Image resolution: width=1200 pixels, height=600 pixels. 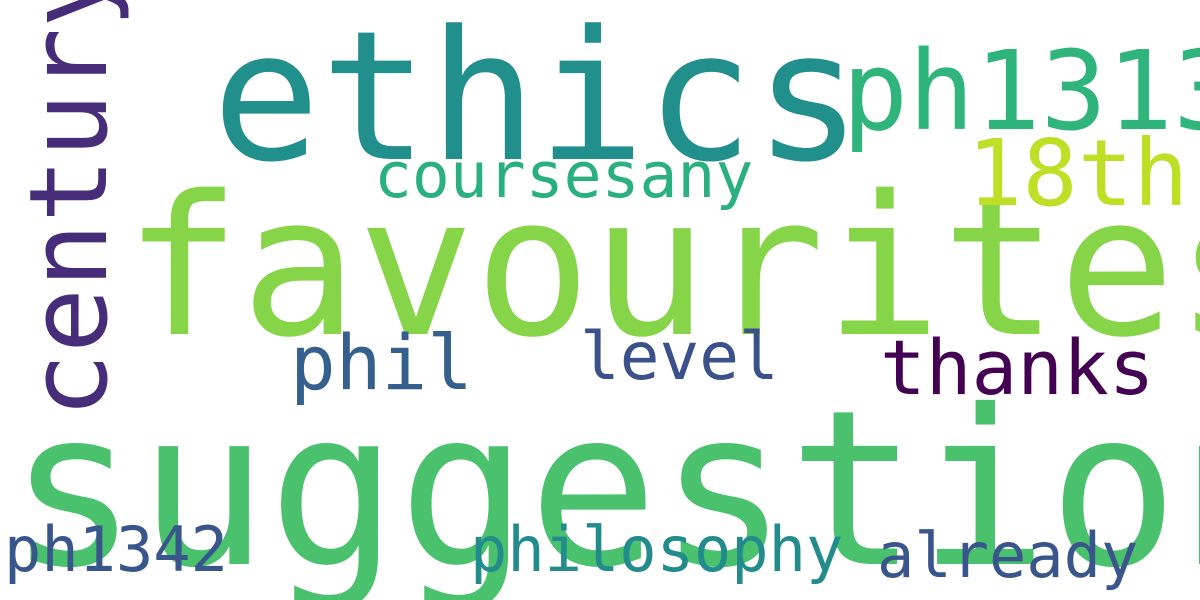 I want to click on word-18th: 18th, so click(x=1078, y=173).